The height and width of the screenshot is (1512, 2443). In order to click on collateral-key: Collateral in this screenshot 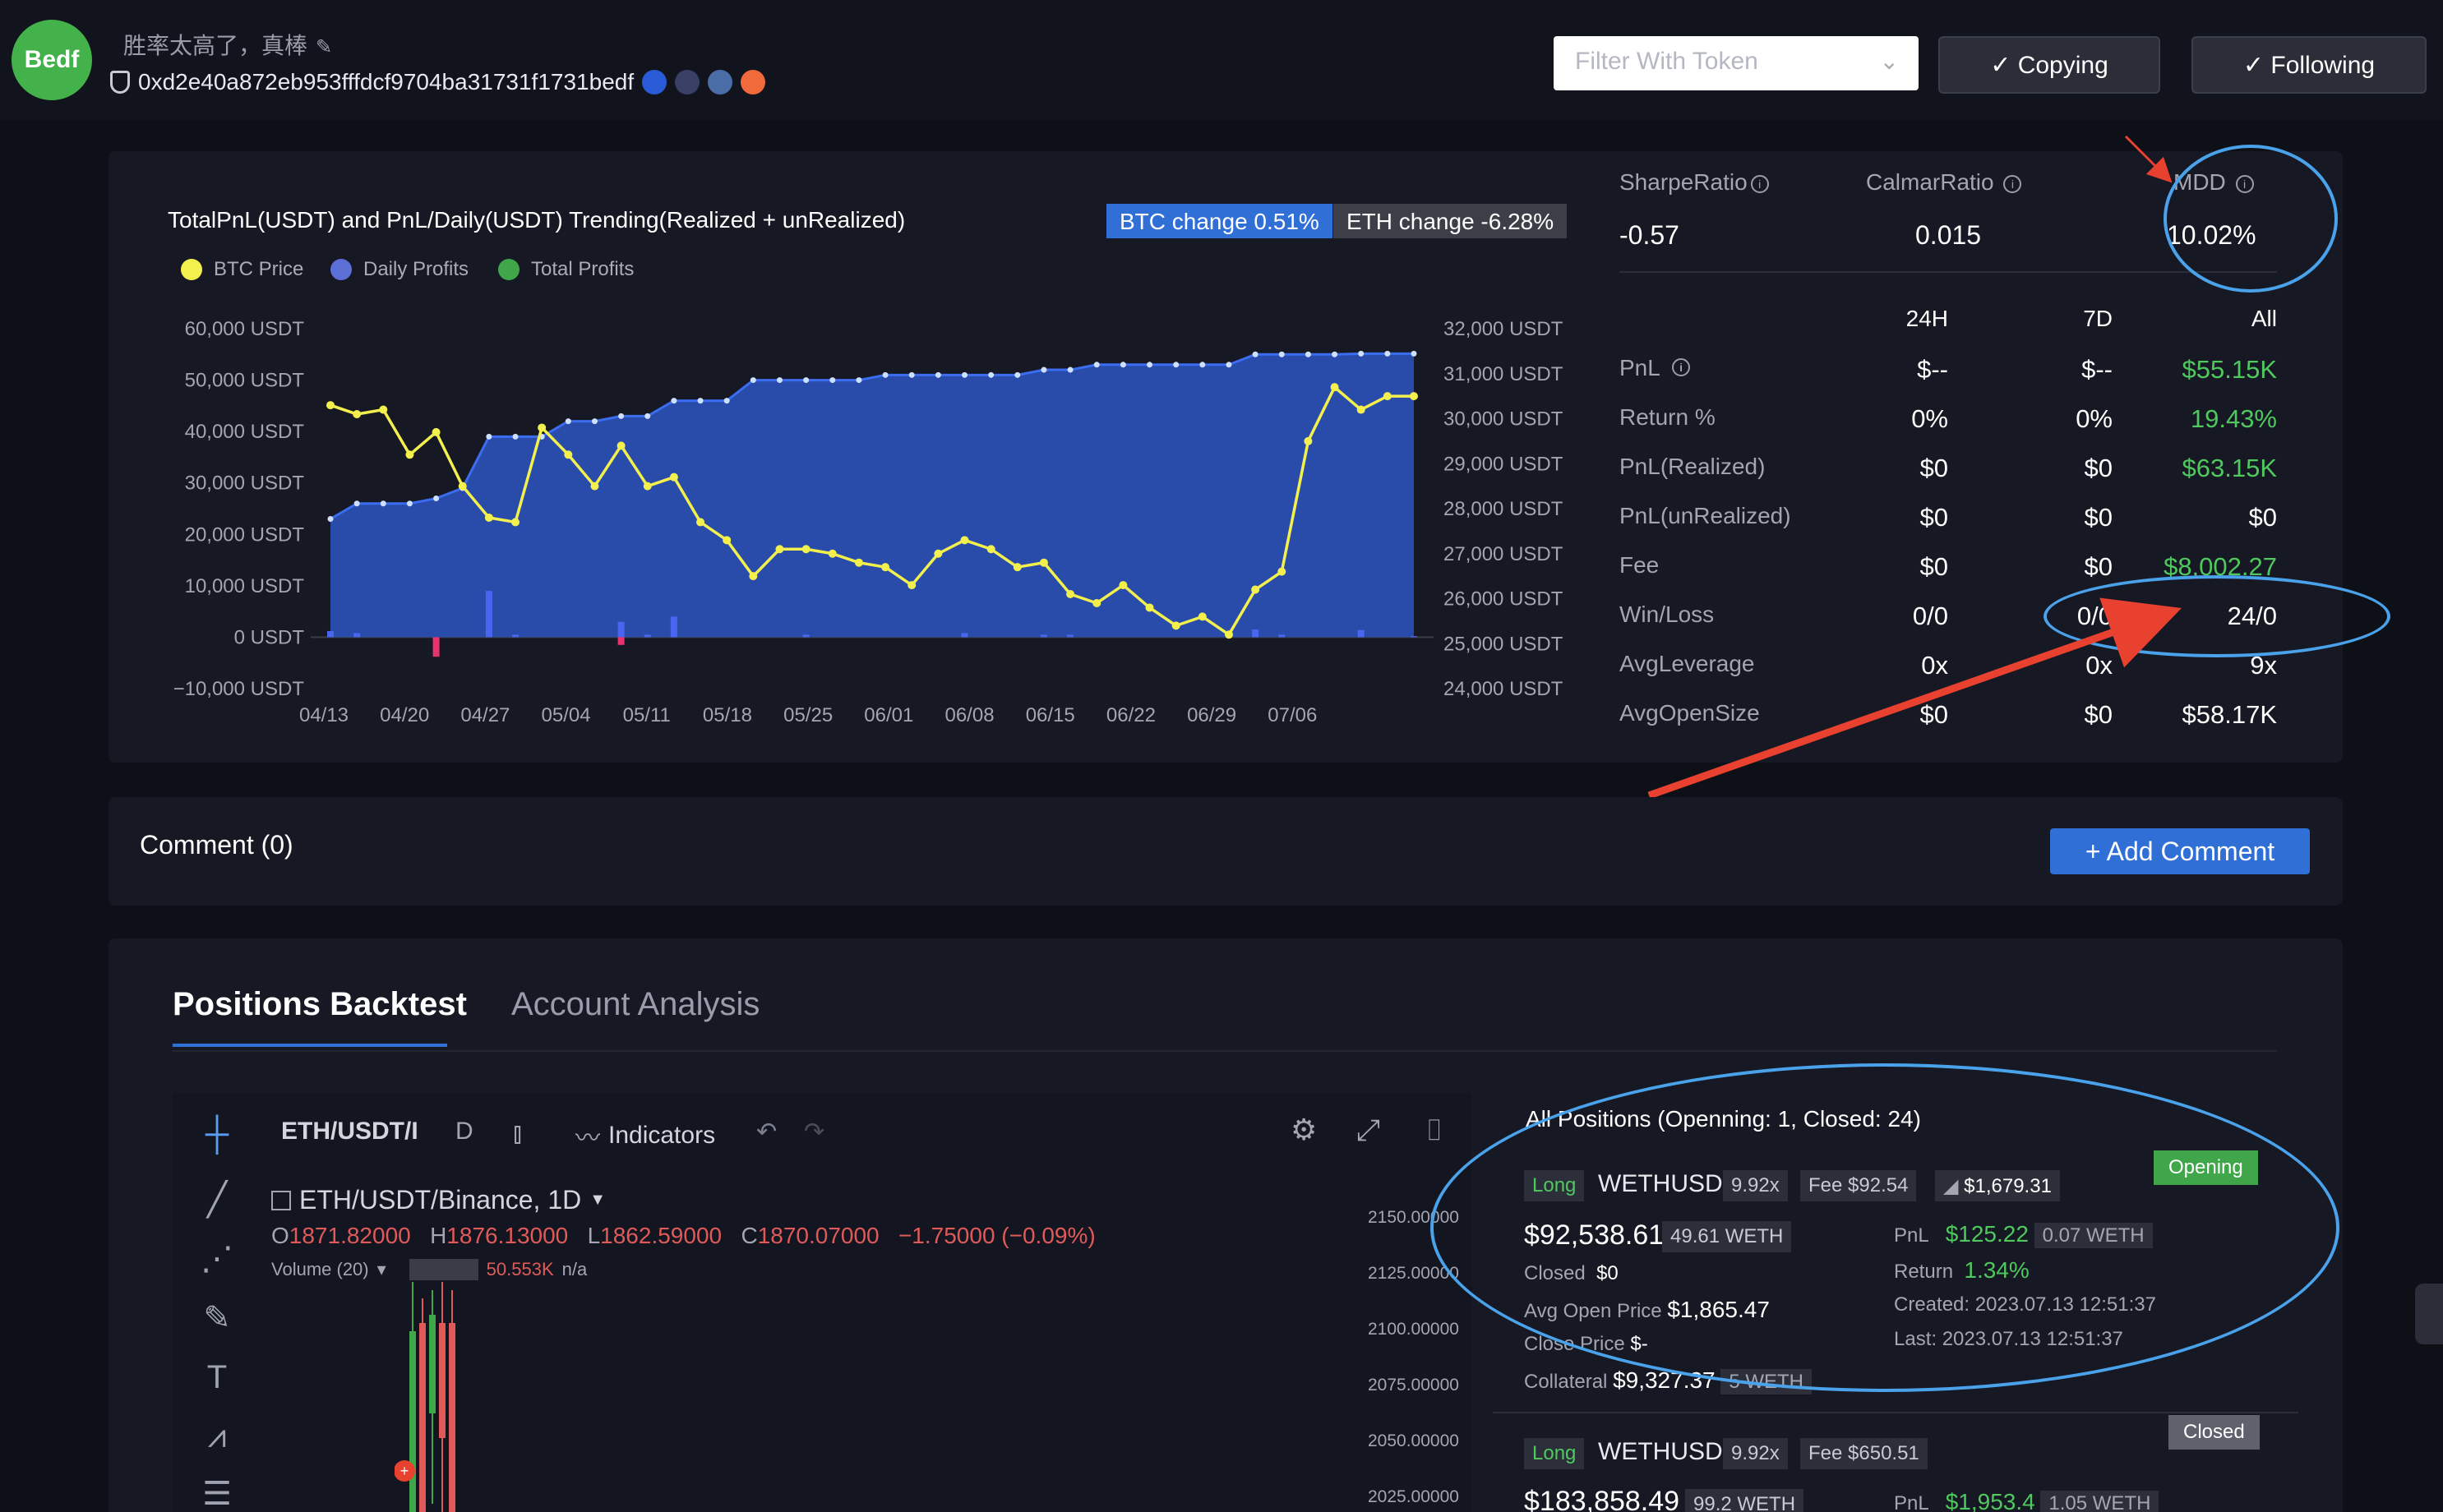, I will do `click(1566, 1382)`.